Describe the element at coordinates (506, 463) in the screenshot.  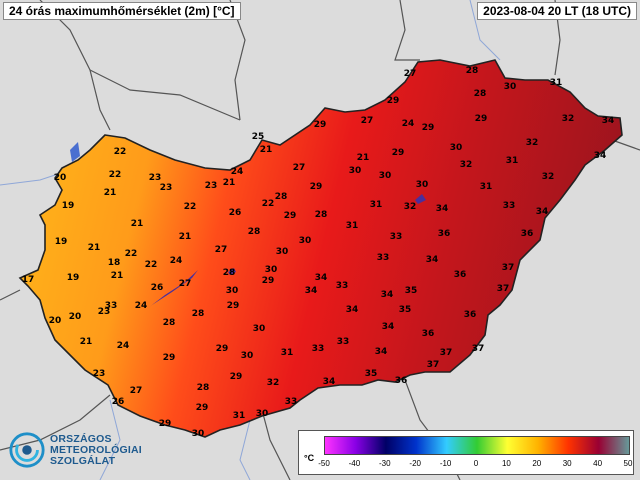
I see `legend-tick: 10` at that location.